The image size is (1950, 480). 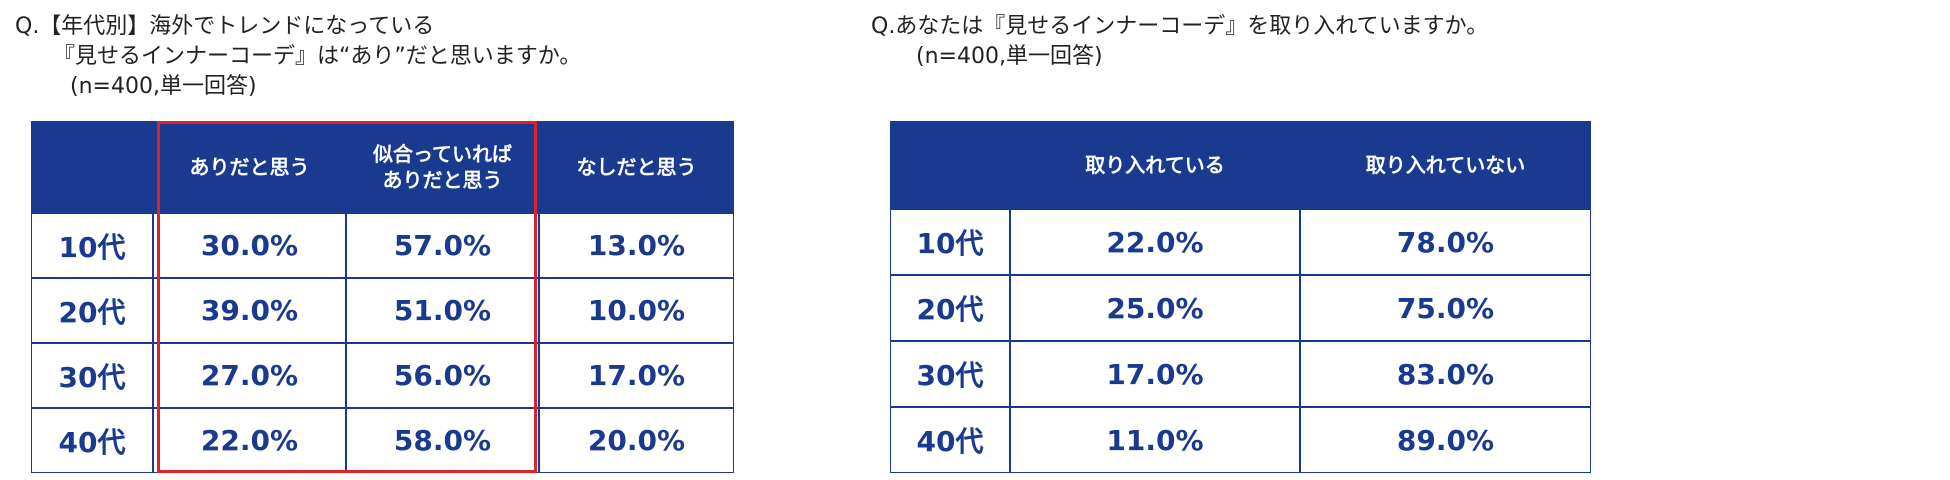 I want to click on value-cell: 83.0%, so click(x=1445, y=374).